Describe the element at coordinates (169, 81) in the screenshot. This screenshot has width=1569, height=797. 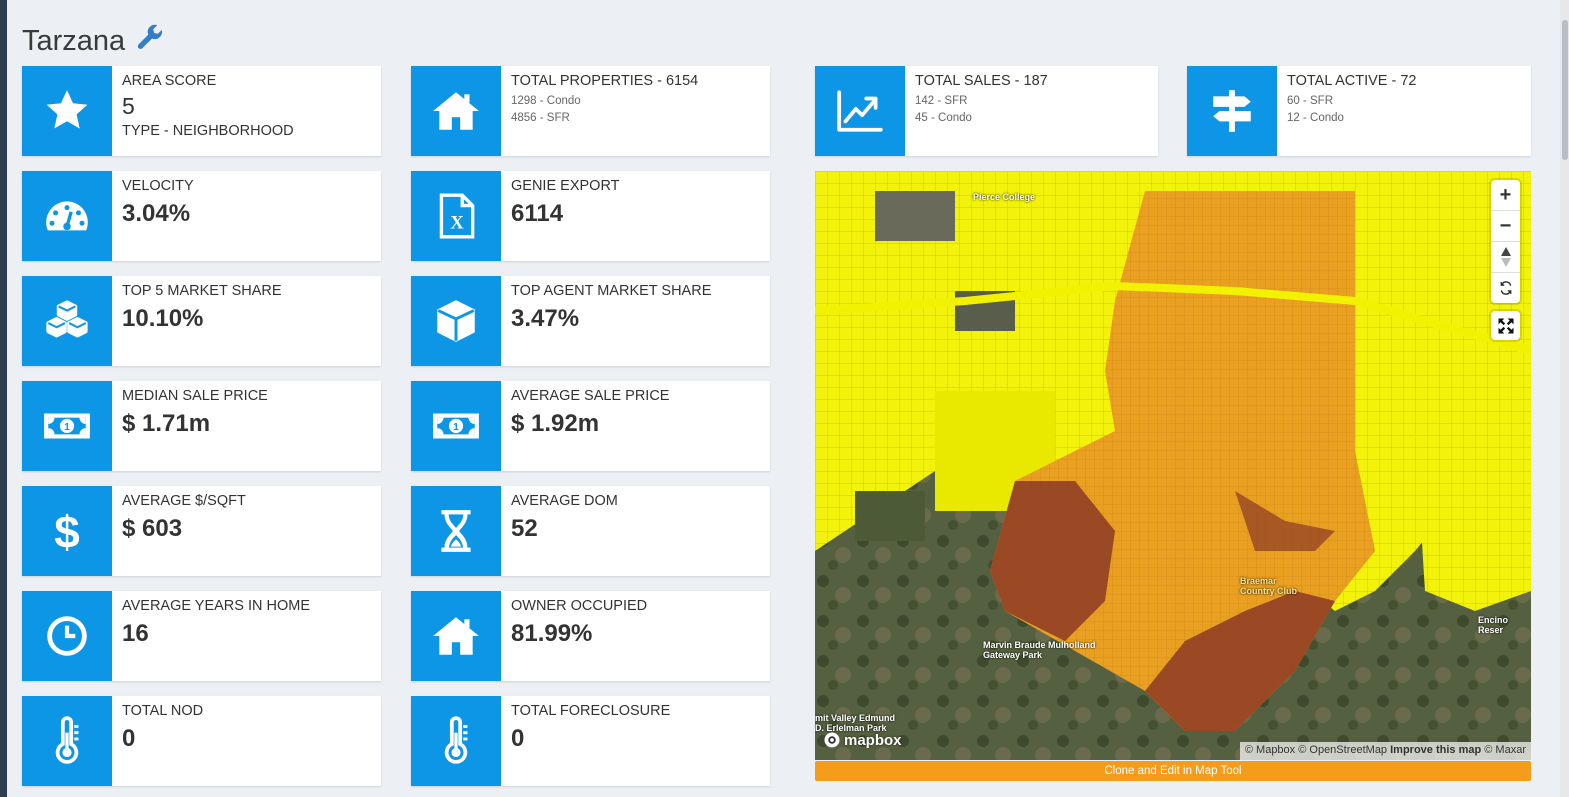
I see `card-label: AREA SCORE` at that location.